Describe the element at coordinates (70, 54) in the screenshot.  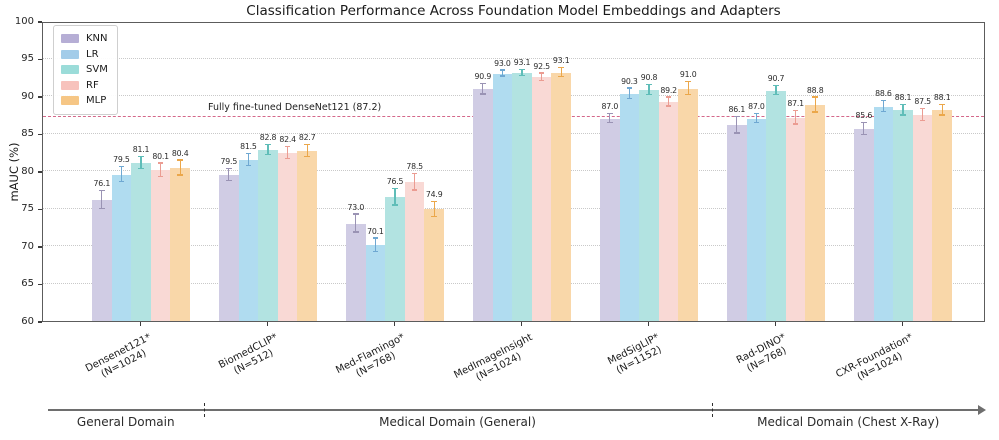
I see `legend-swatch-lr` at that location.